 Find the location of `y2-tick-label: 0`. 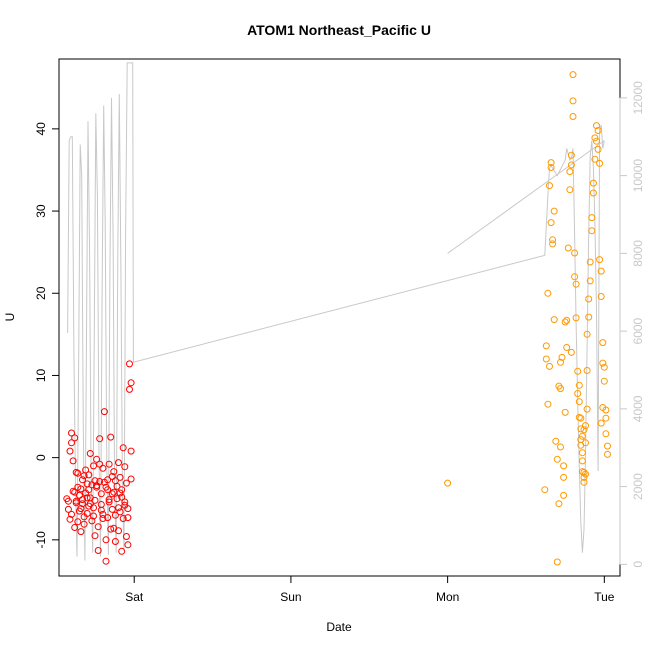

y2-tick-label: 0 is located at coordinates (638, 564).